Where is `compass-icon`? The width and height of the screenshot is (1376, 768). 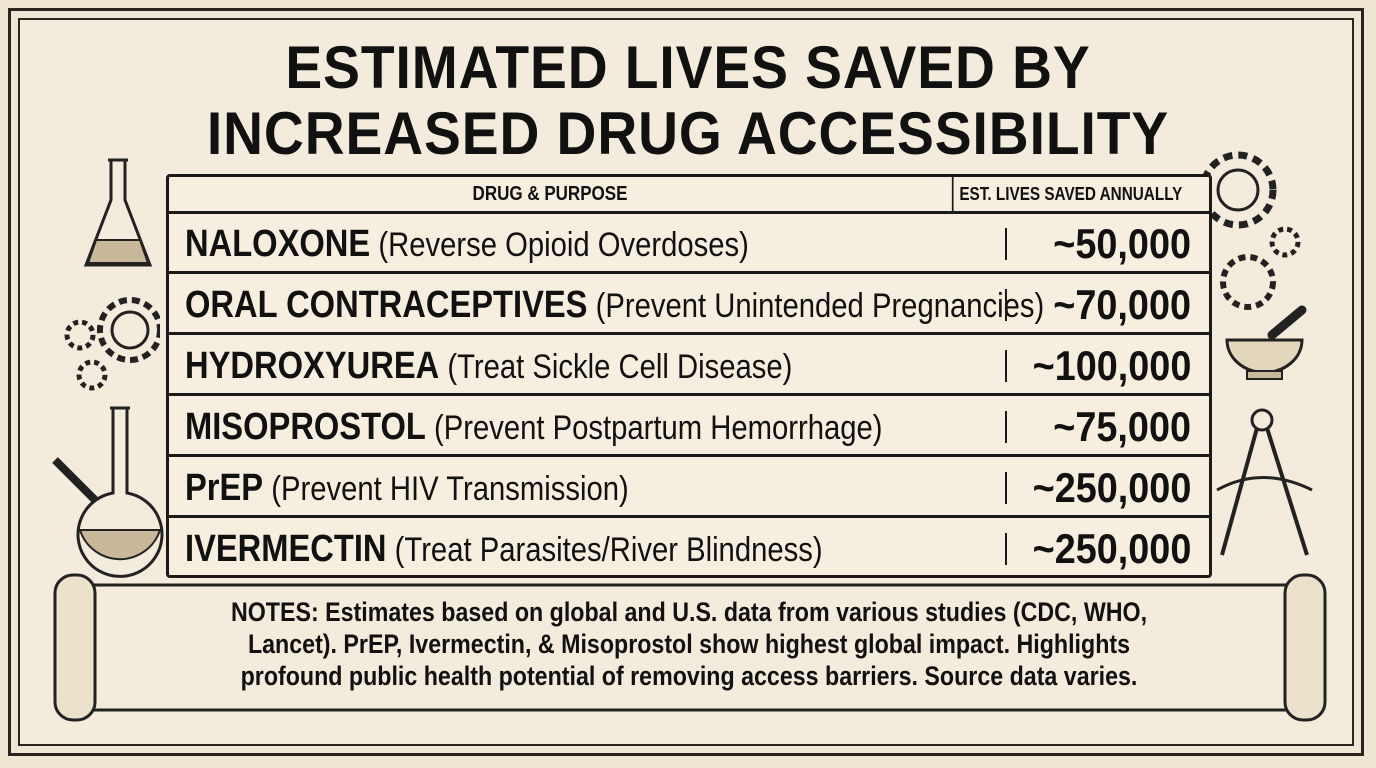
compass-icon is located at coordinates (1264, 482).